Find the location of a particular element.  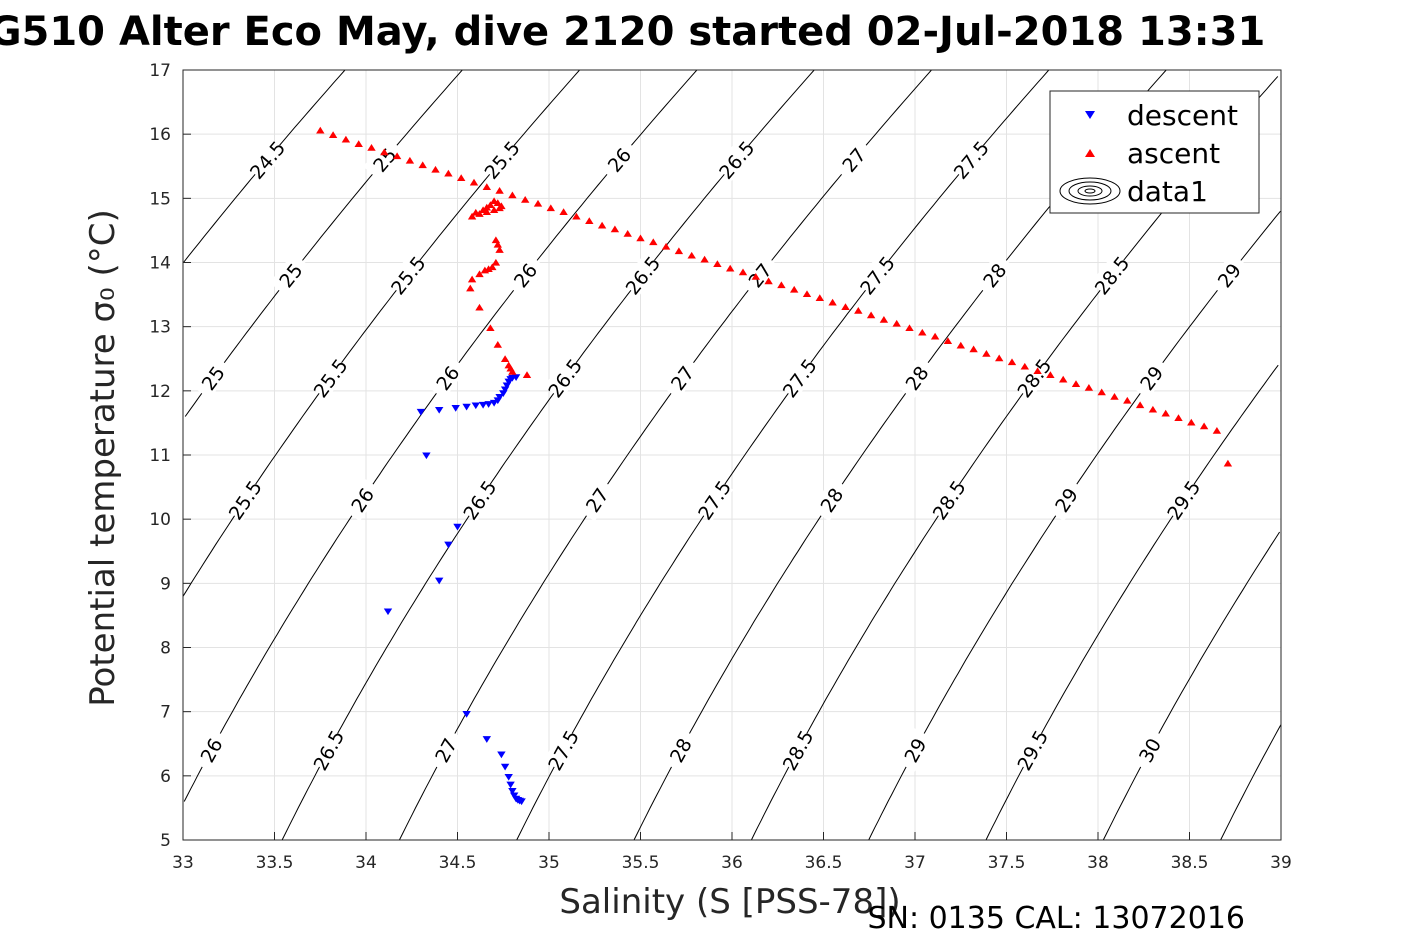

x-axis-ticks: 33 33.5 34 34.5 35 35.5 36 36.5 37 37.5 38 38.5 39 is located at coordinates (732, 852).